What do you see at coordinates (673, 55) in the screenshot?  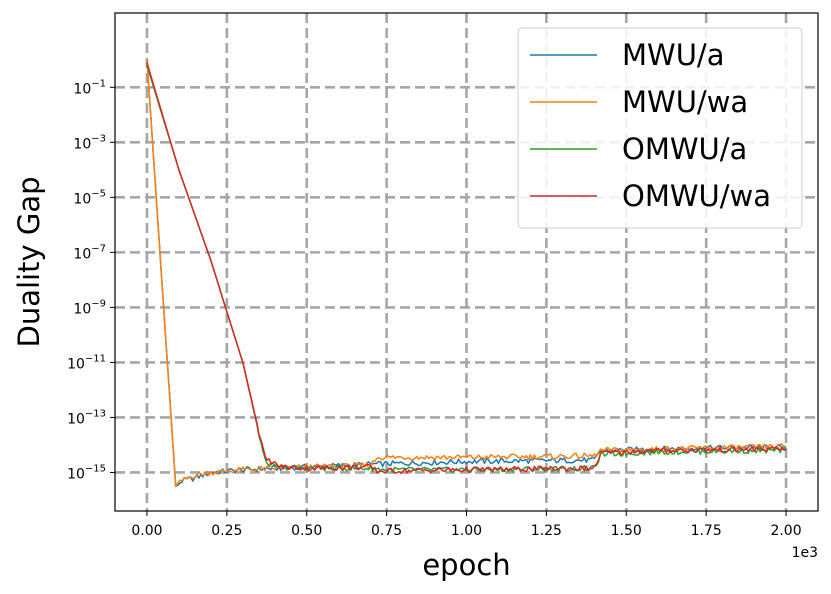 I see `legend-label: MWU/a` at bounding box center [673, 55].